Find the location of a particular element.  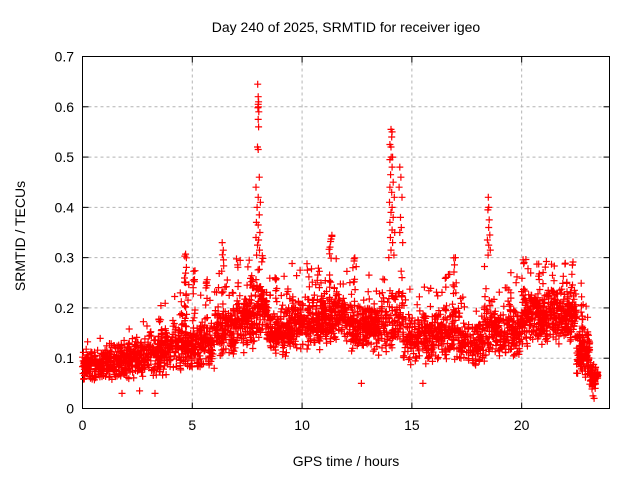

y-tick-label: 0.3 is located at coordinates (65, 258).